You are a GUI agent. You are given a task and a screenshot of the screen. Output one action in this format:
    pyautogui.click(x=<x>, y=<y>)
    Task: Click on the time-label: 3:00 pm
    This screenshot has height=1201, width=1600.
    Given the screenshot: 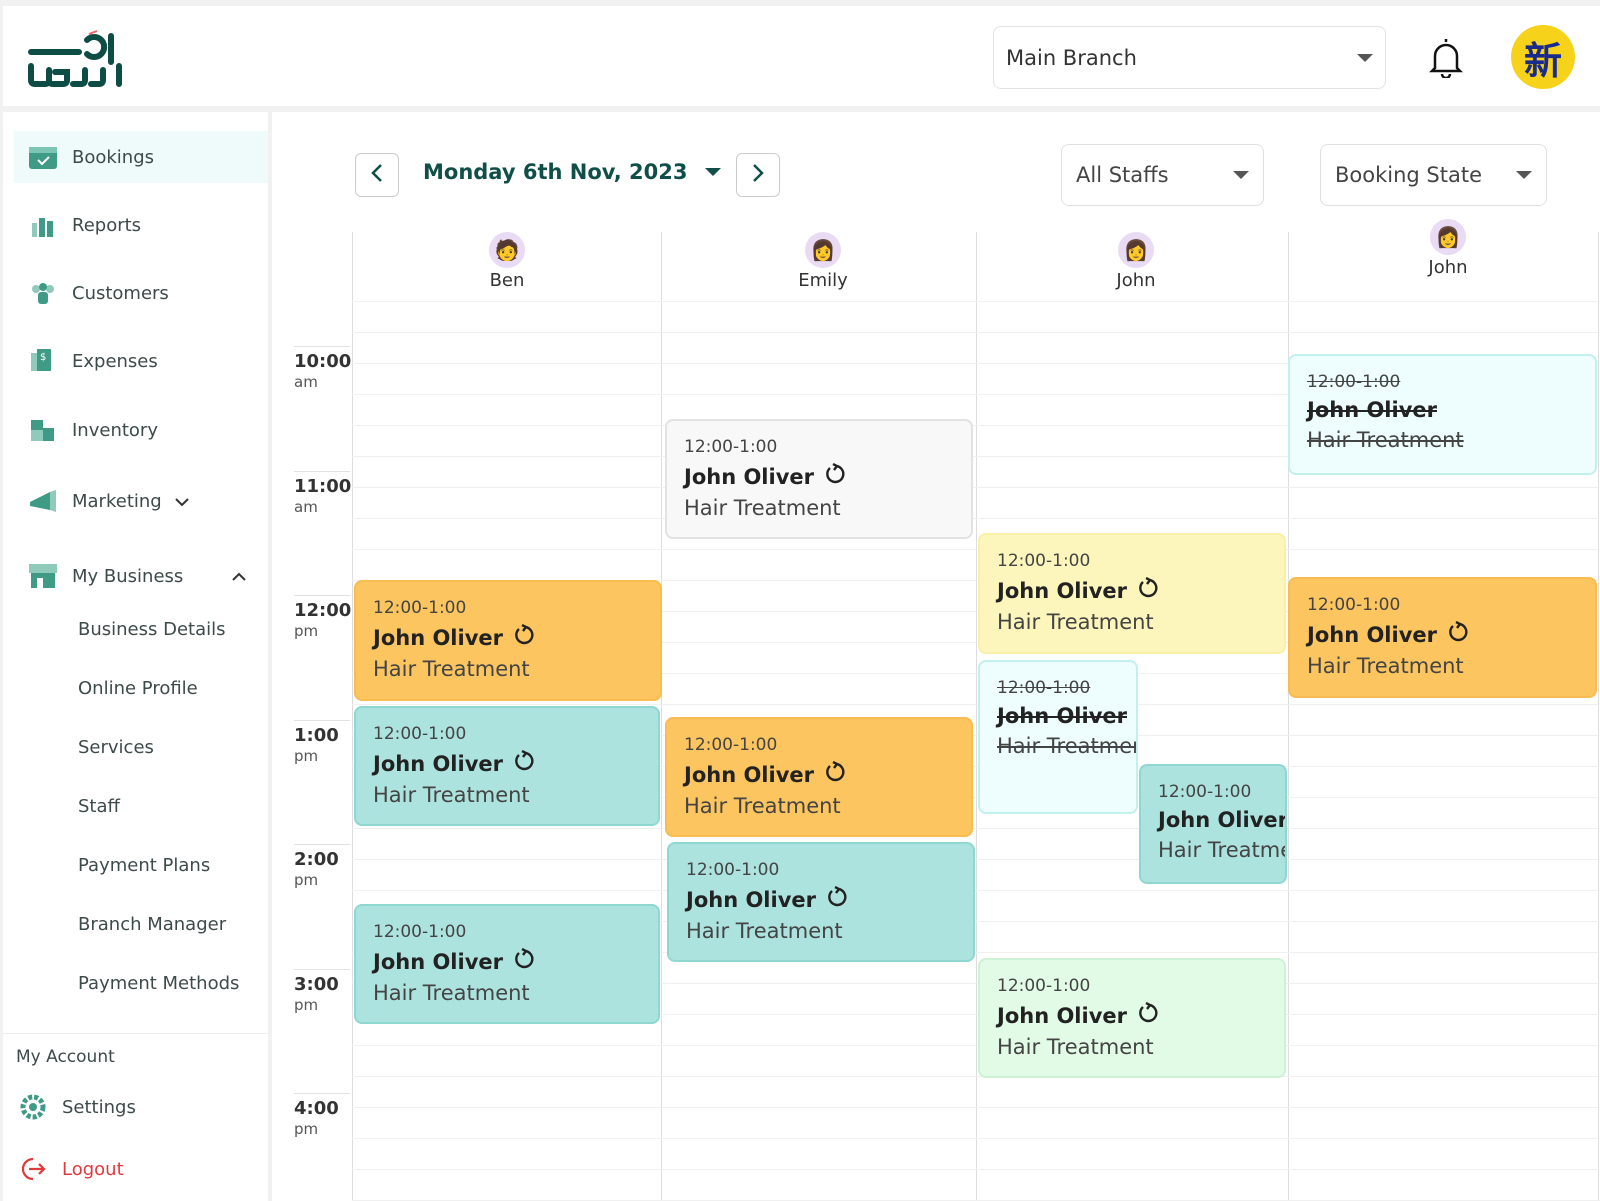 What is the action you would take?
    pyautogui.click(x=316, y=994)
    